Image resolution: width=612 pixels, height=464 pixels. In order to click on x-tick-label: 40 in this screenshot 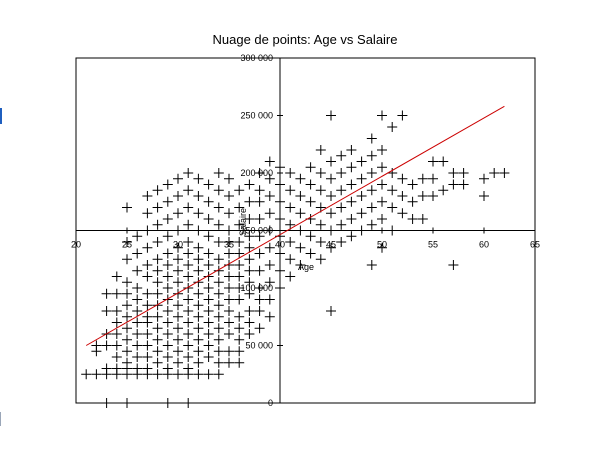, I will do `click(280, 245)`.